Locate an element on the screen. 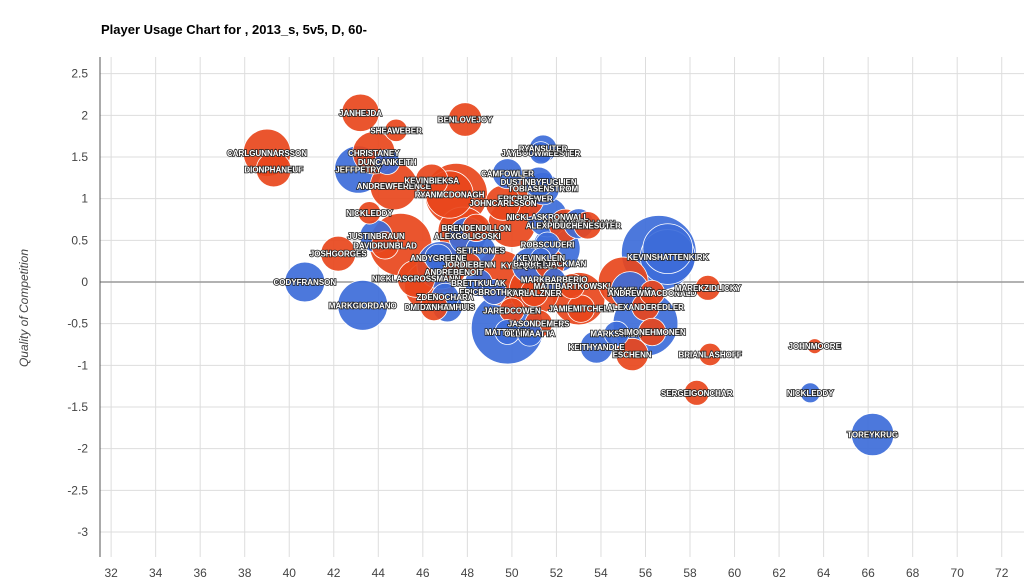 This screenshot has width=1024, height=577. bubble-label: ERICBROTHEREN is located at coordinates (494, 292).